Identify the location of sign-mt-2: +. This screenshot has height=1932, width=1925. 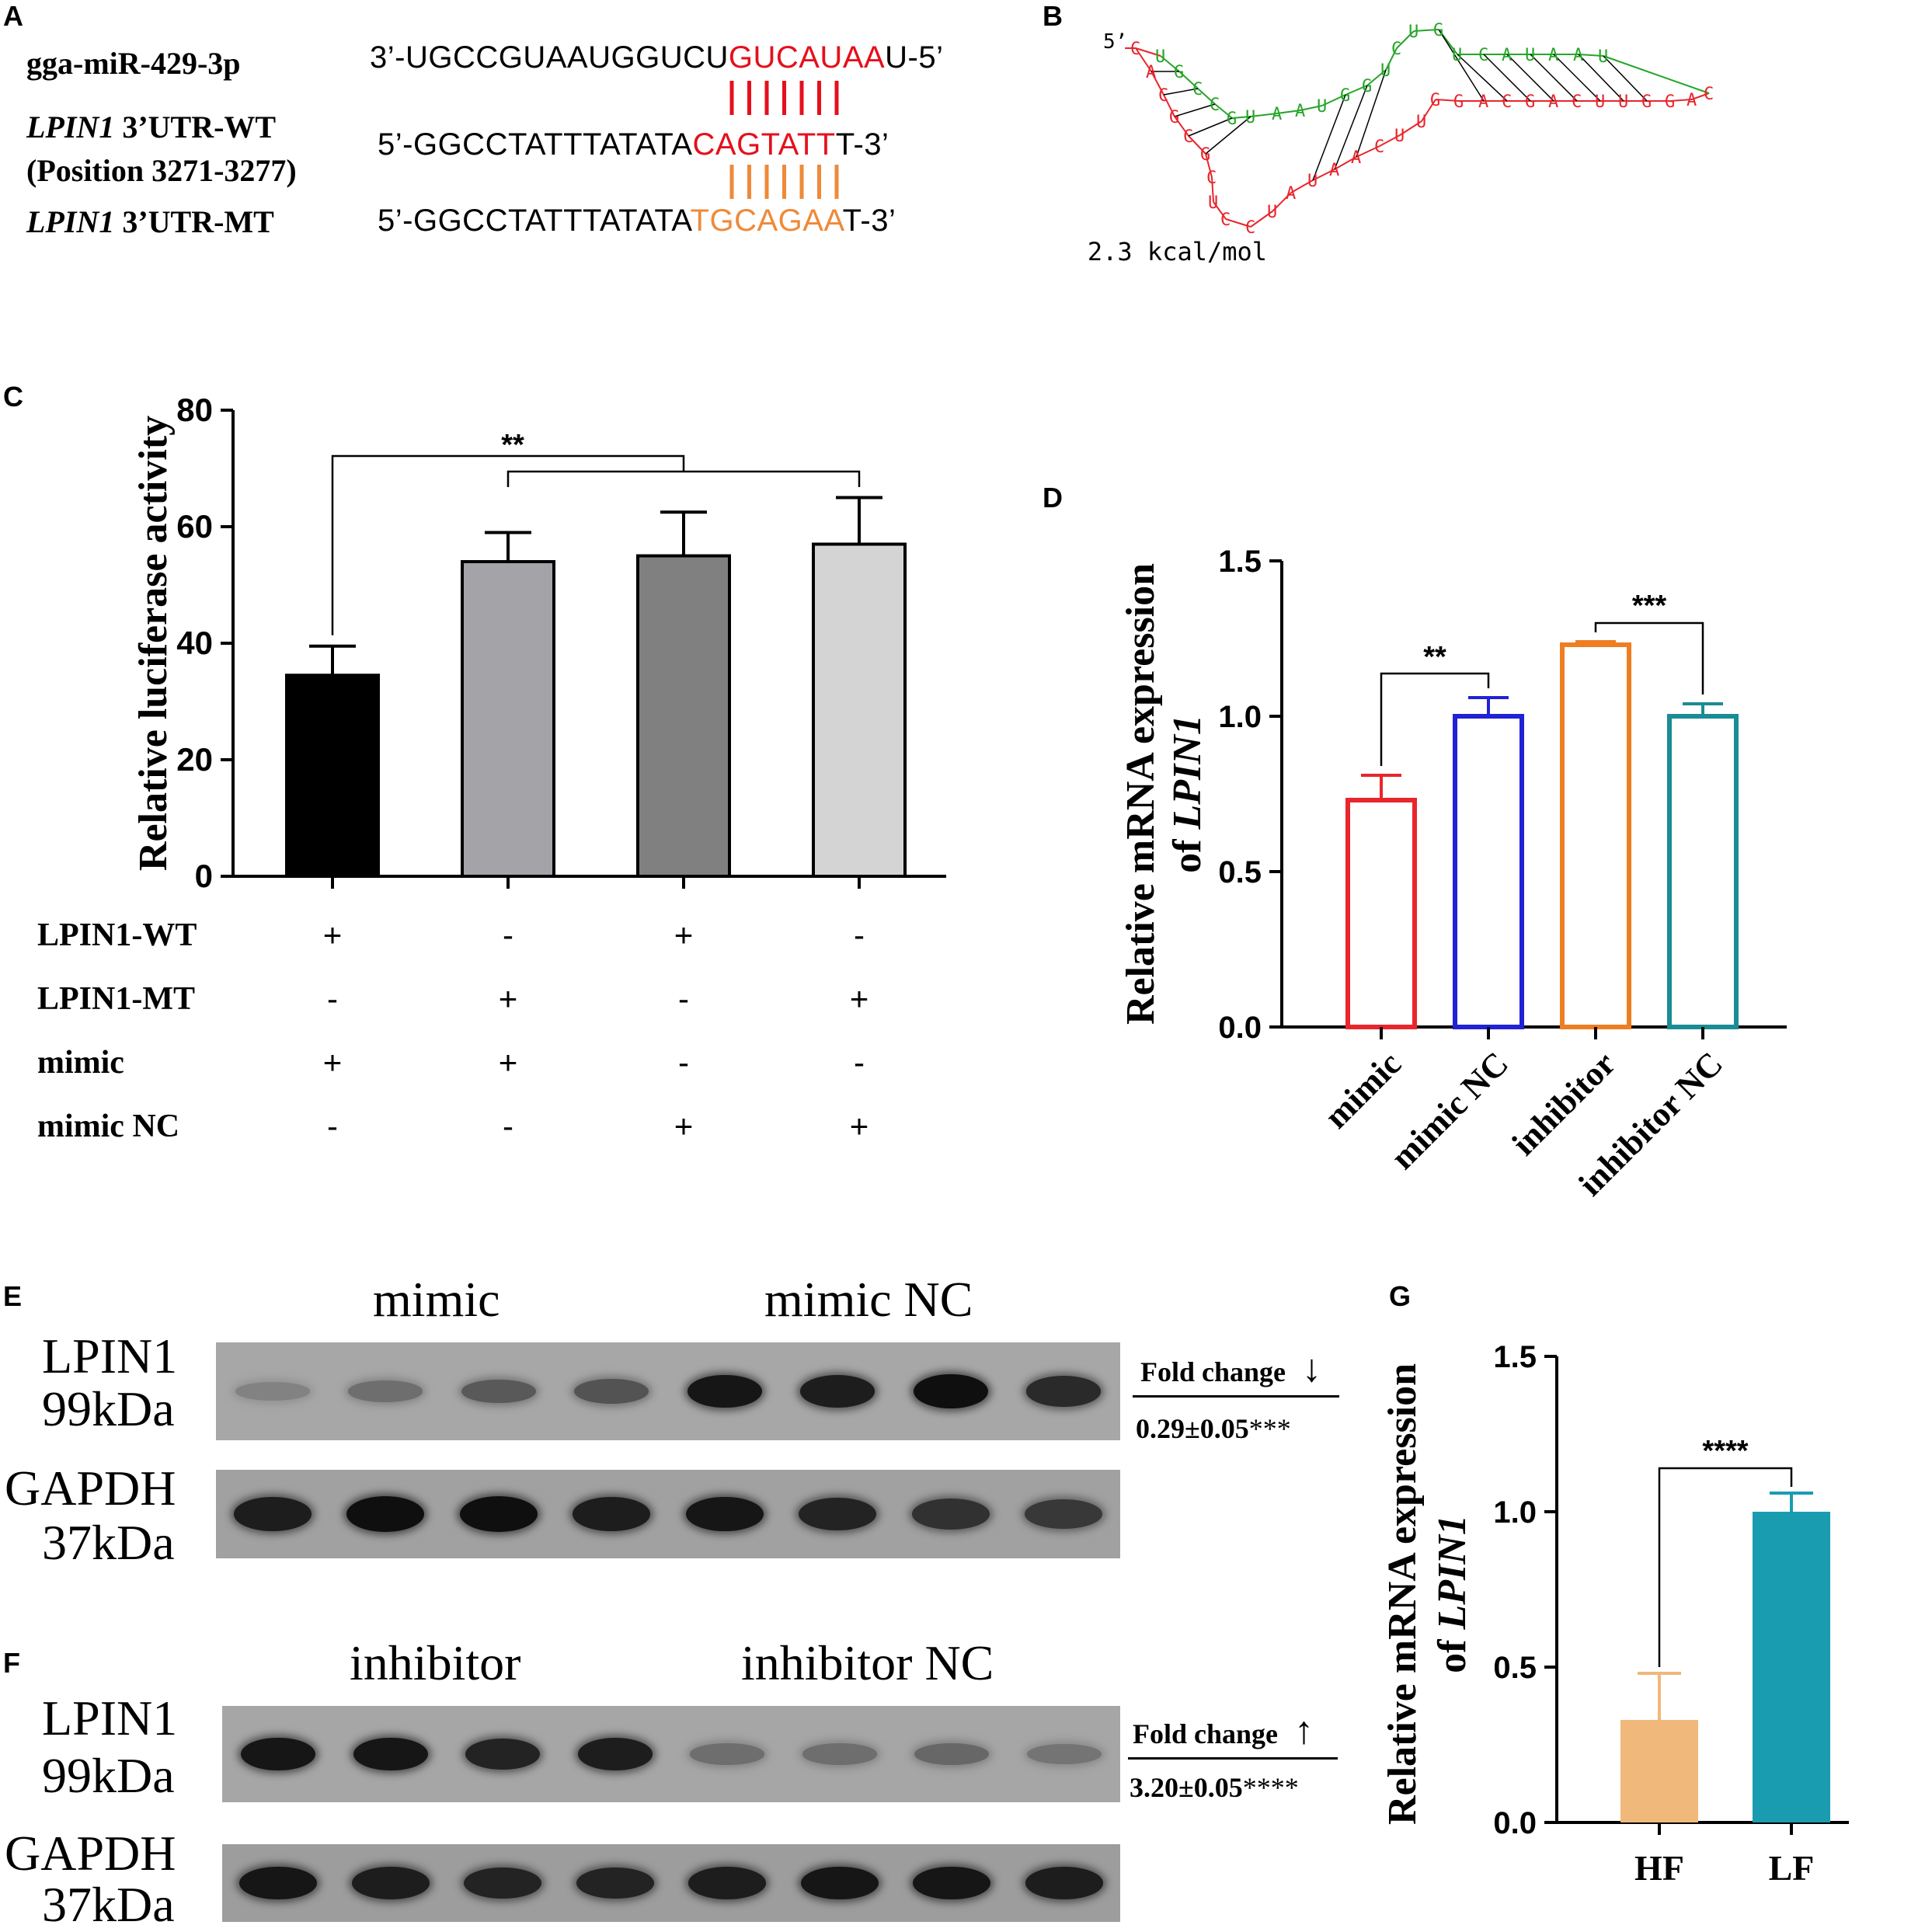
(508, 998).